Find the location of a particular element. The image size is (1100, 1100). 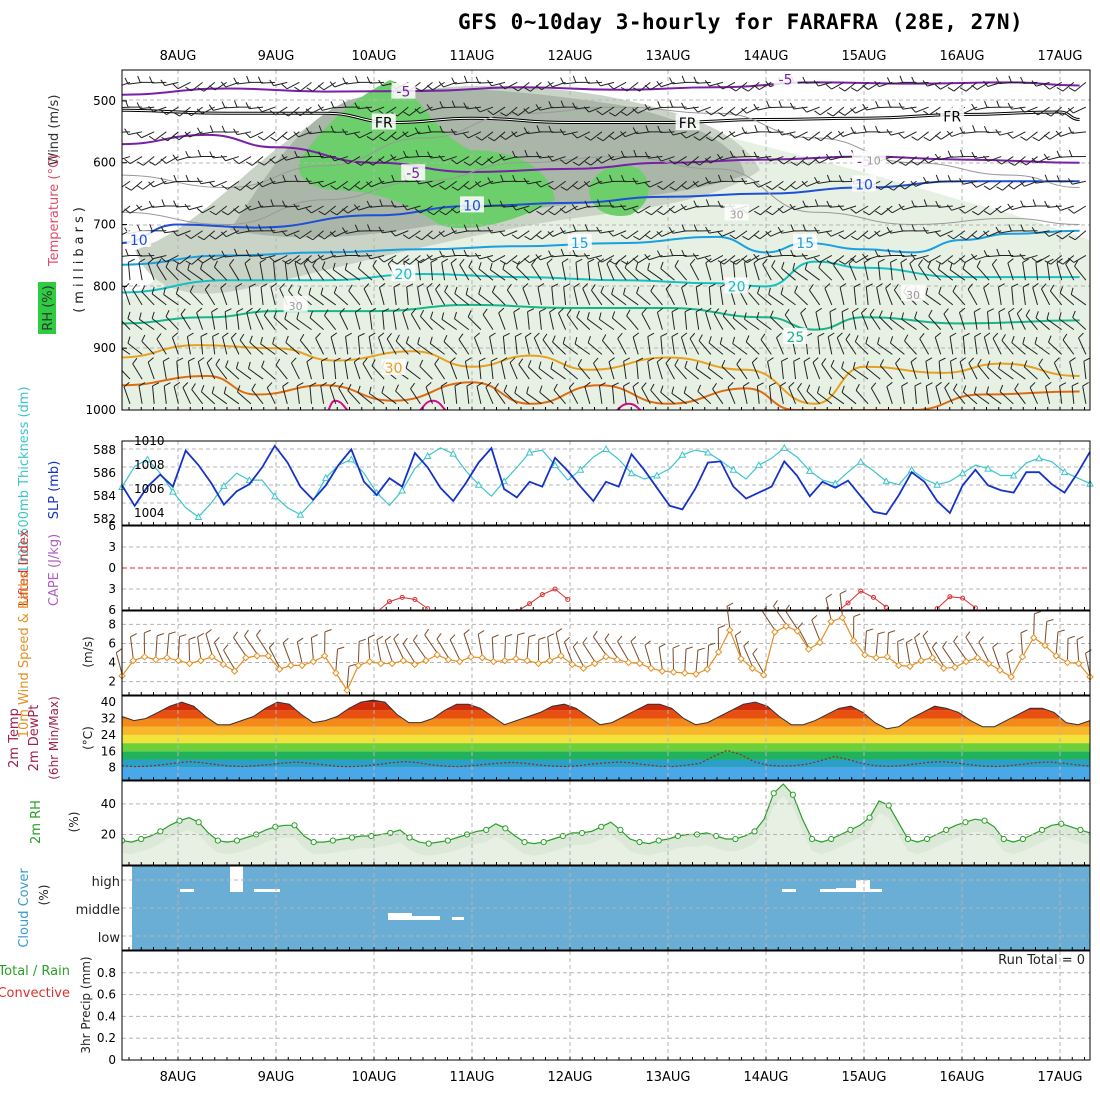

rh-tick-label: 20 is located at coordinates (108, 834).